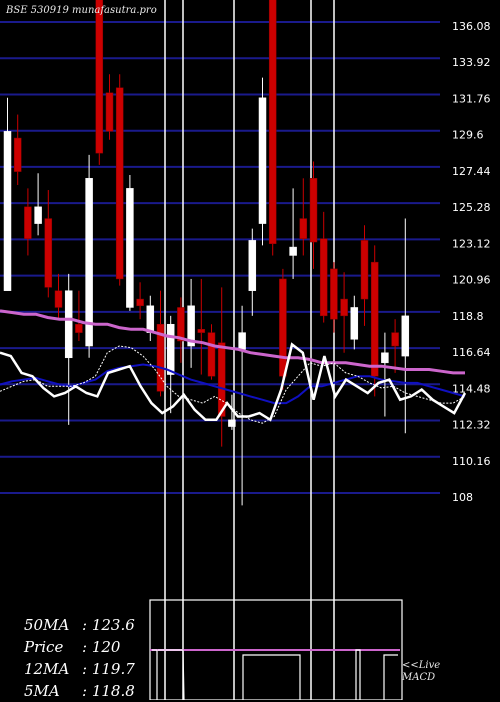  I want to click on stat-value: 118.8, so click(113, 691).